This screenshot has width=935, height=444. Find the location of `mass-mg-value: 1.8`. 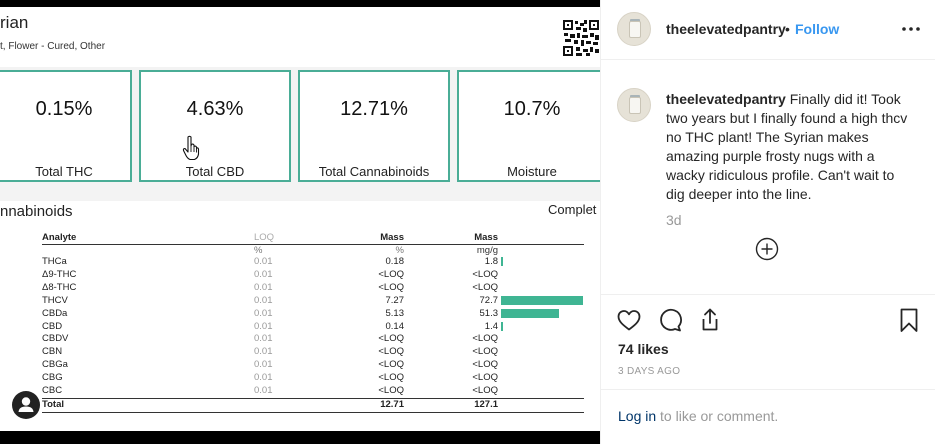

mass-mg-value: 1.8 is located at coordinates (491, 261).